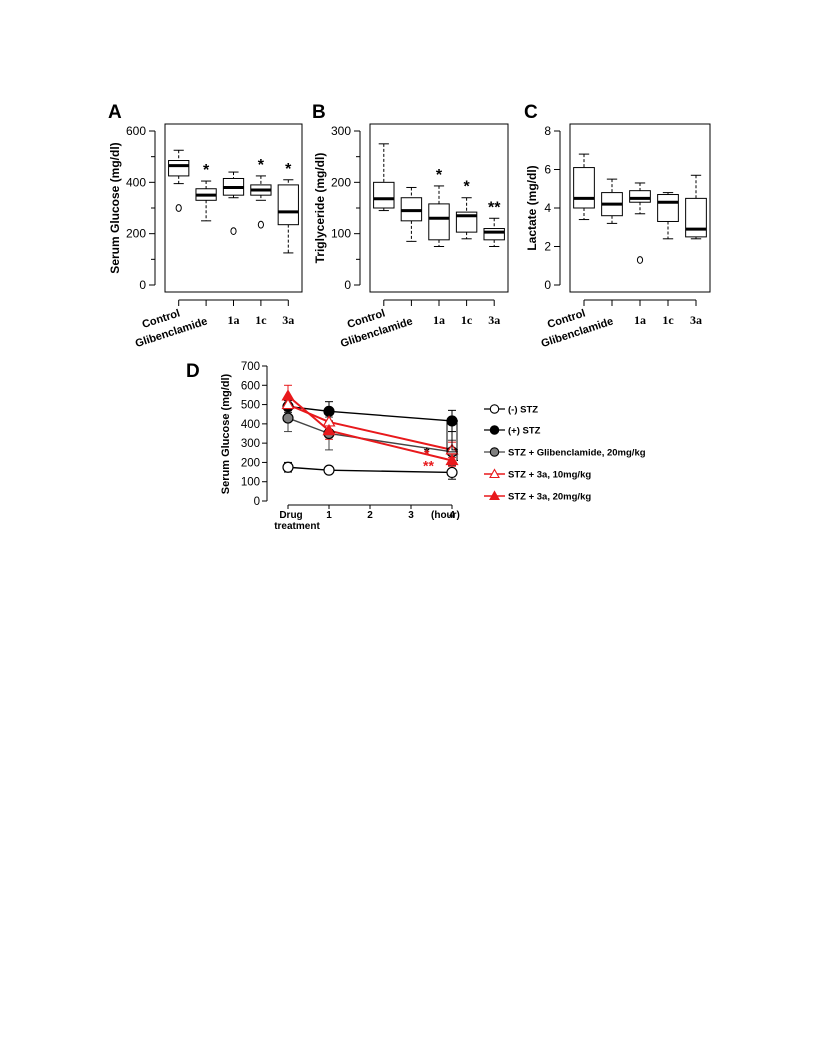 The height and width of the screenshot is (1056, 816). Describe the element at coordinates (250, 406) in the screenshot. I see `y-tick-label: 500` at that location.